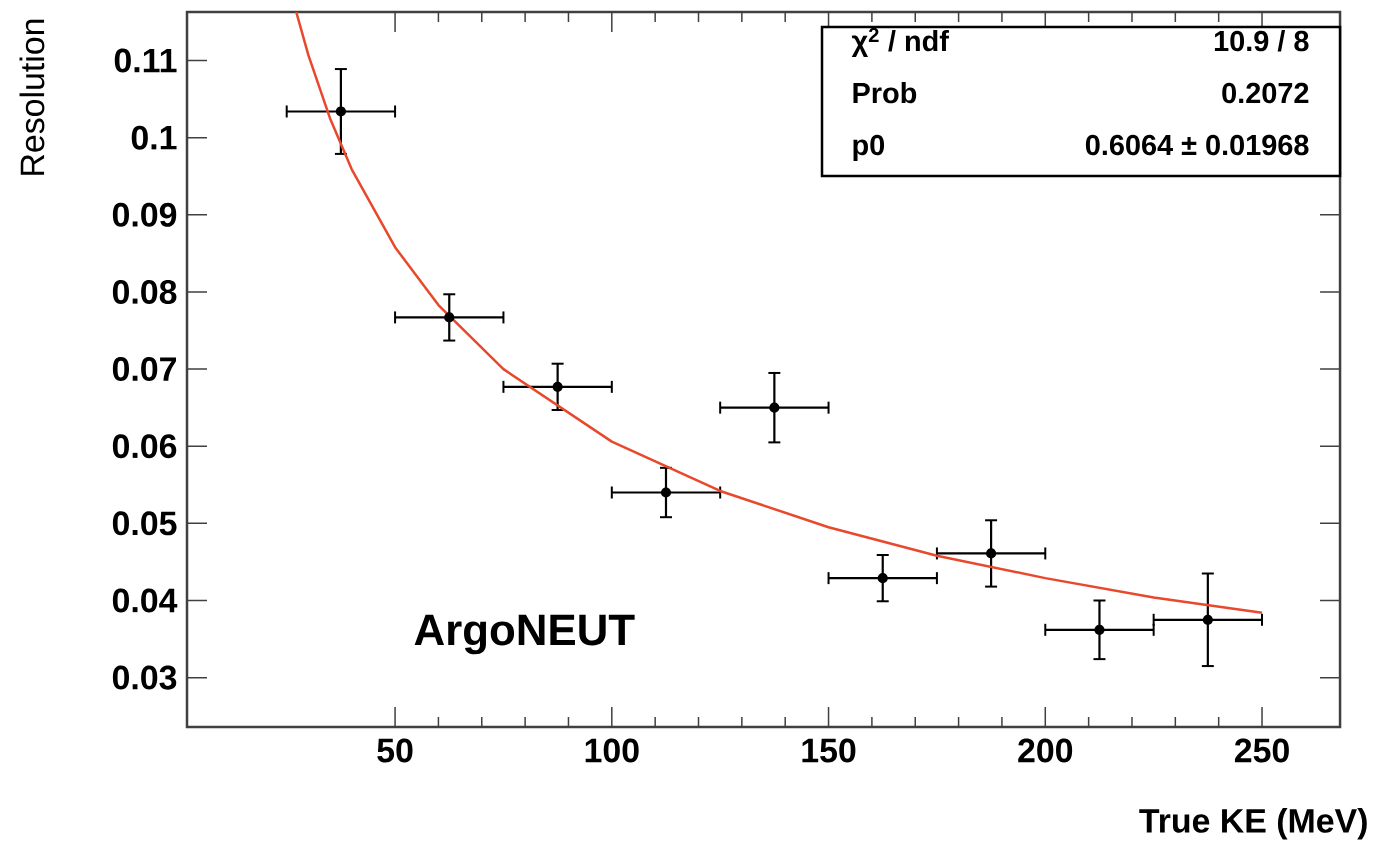 The image size is (1385, 857). Describe the element at coordinates (144, 291) in the screenshot. I see `y-tick-label: 0.08` at that location.